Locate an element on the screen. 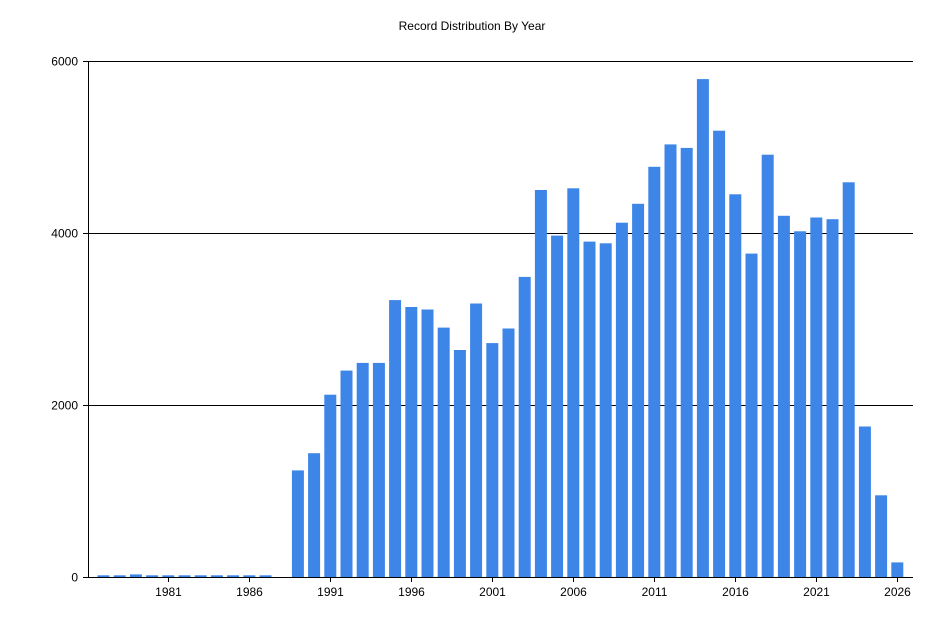  chart-title: Record Distribution By Year is located at coordinates (472, 26).